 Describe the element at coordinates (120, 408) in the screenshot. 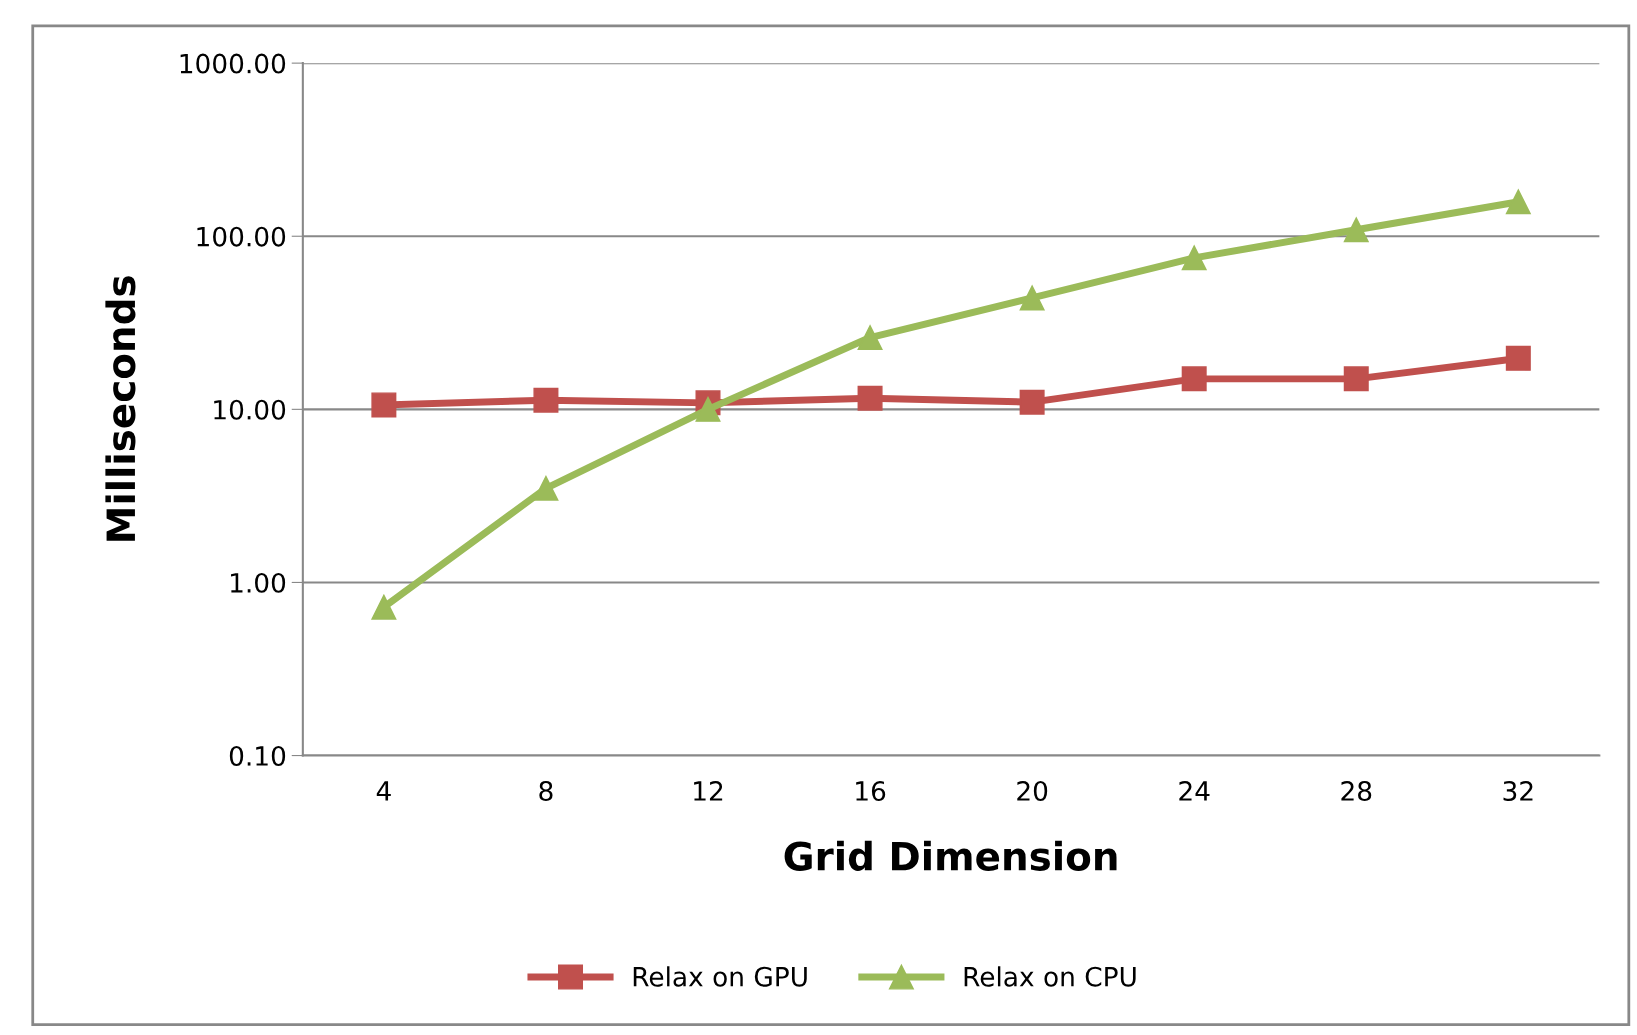

I see `y-axis-title: Milliseconds` at that location.